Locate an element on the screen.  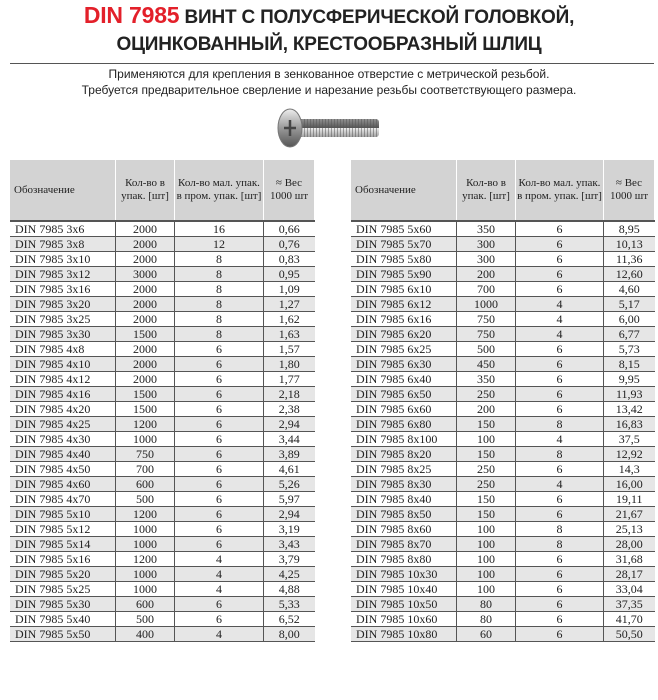
cell-weight: 6,00 is located at coordinates (629, 319).